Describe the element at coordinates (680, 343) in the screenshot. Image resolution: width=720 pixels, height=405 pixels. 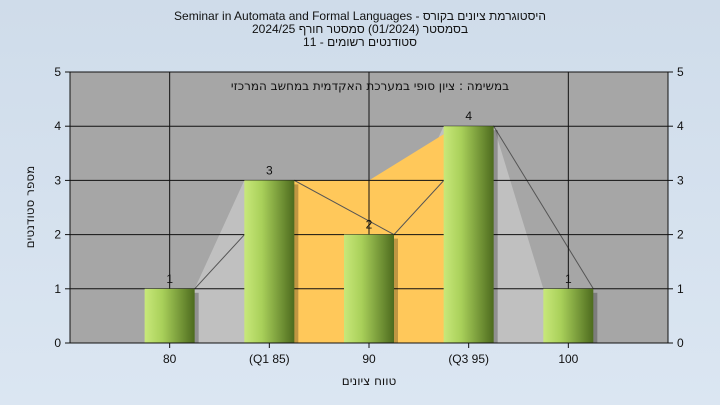
I see `y-tick-label-right: 0` at that location.